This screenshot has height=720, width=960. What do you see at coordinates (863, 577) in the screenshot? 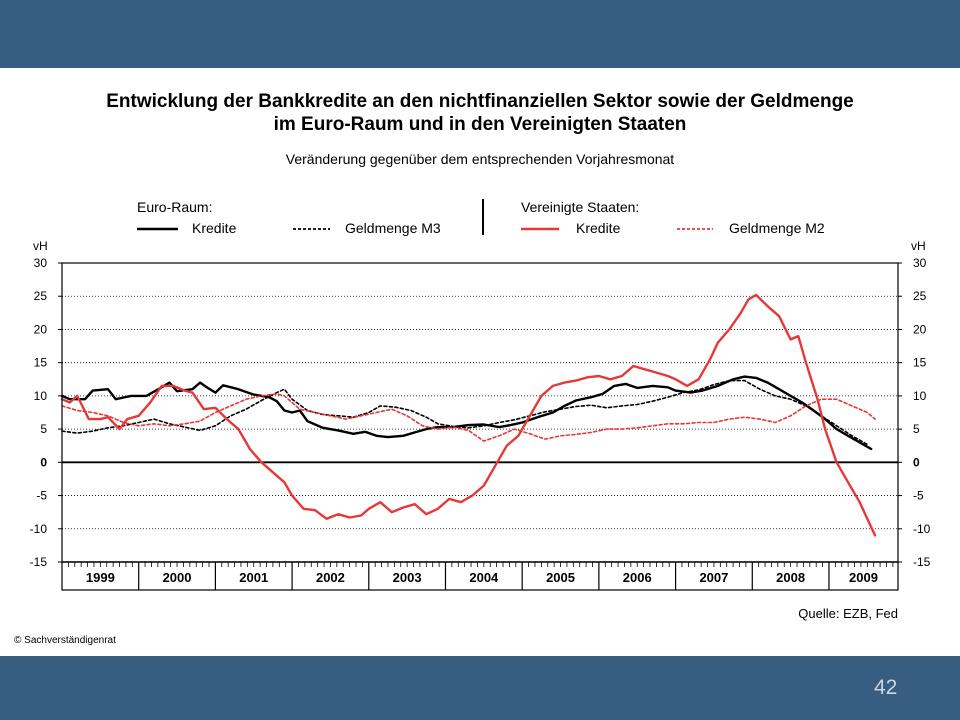
I see `x-tick-label-year: 2009` at bounding box center [863, 577].